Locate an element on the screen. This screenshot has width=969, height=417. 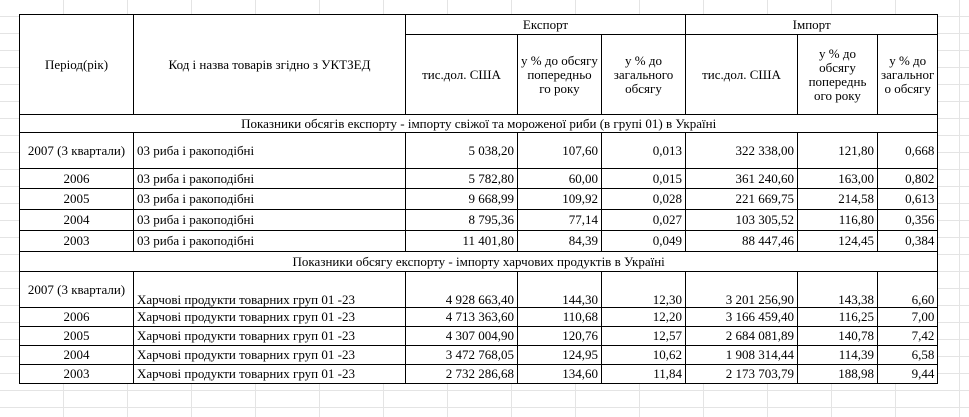
cell-imp-share: 0,802 is located at coordinates (907, 178).